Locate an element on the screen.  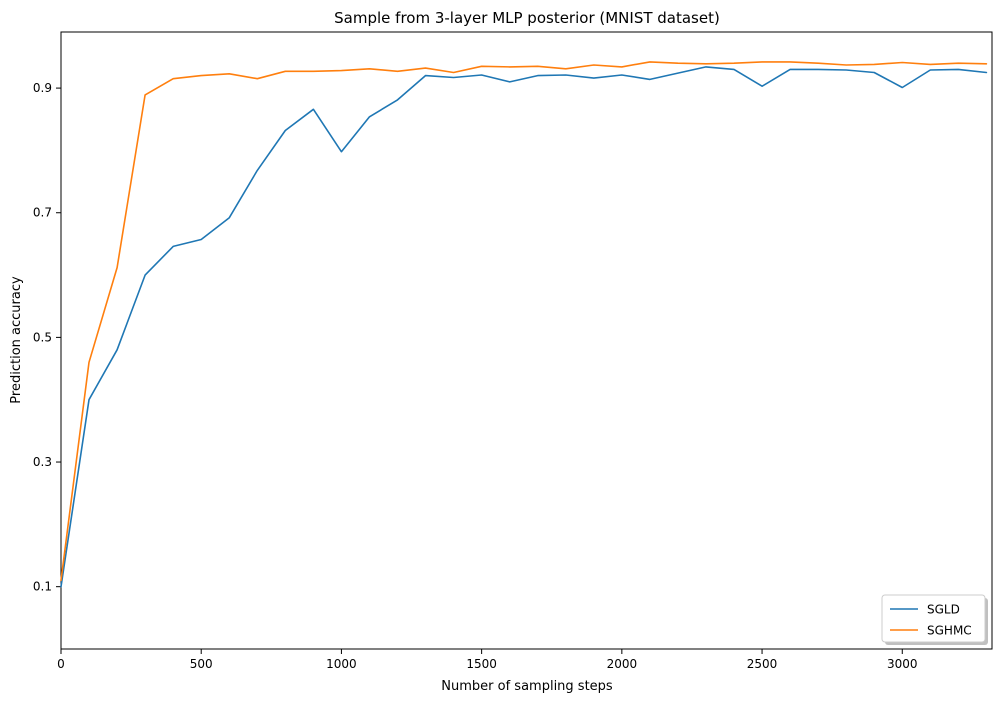
legend-label-sgld: SGLD is located at coordinates (943, 610).